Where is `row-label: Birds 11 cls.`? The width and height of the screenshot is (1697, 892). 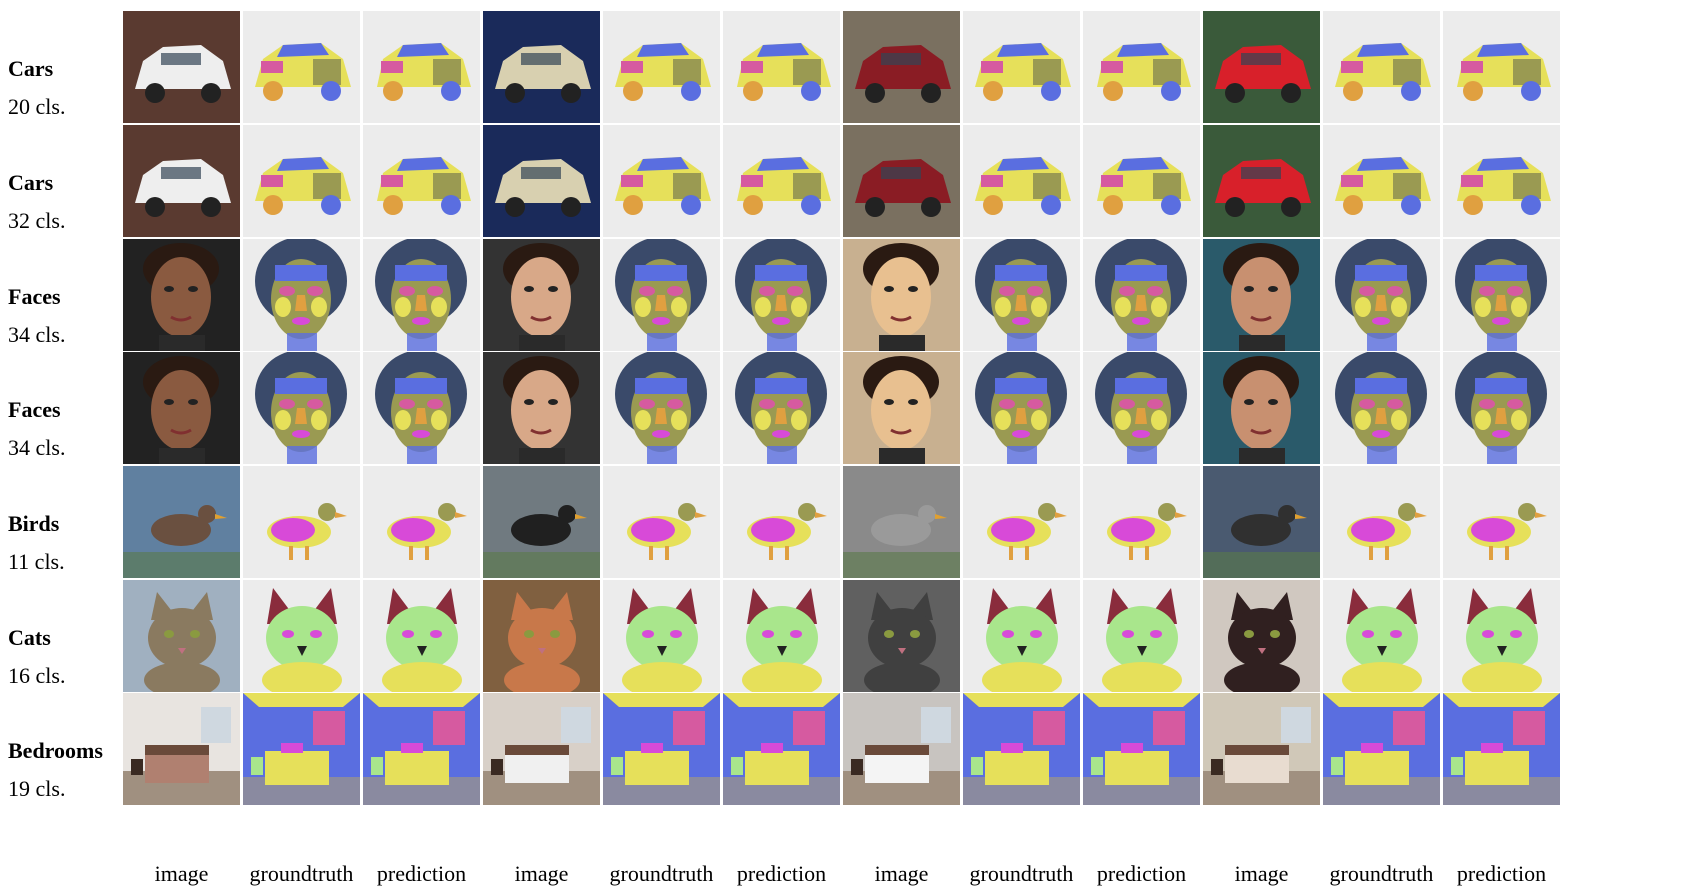 row-label: Birds 11 cls. is located at coordinates (36, 543).